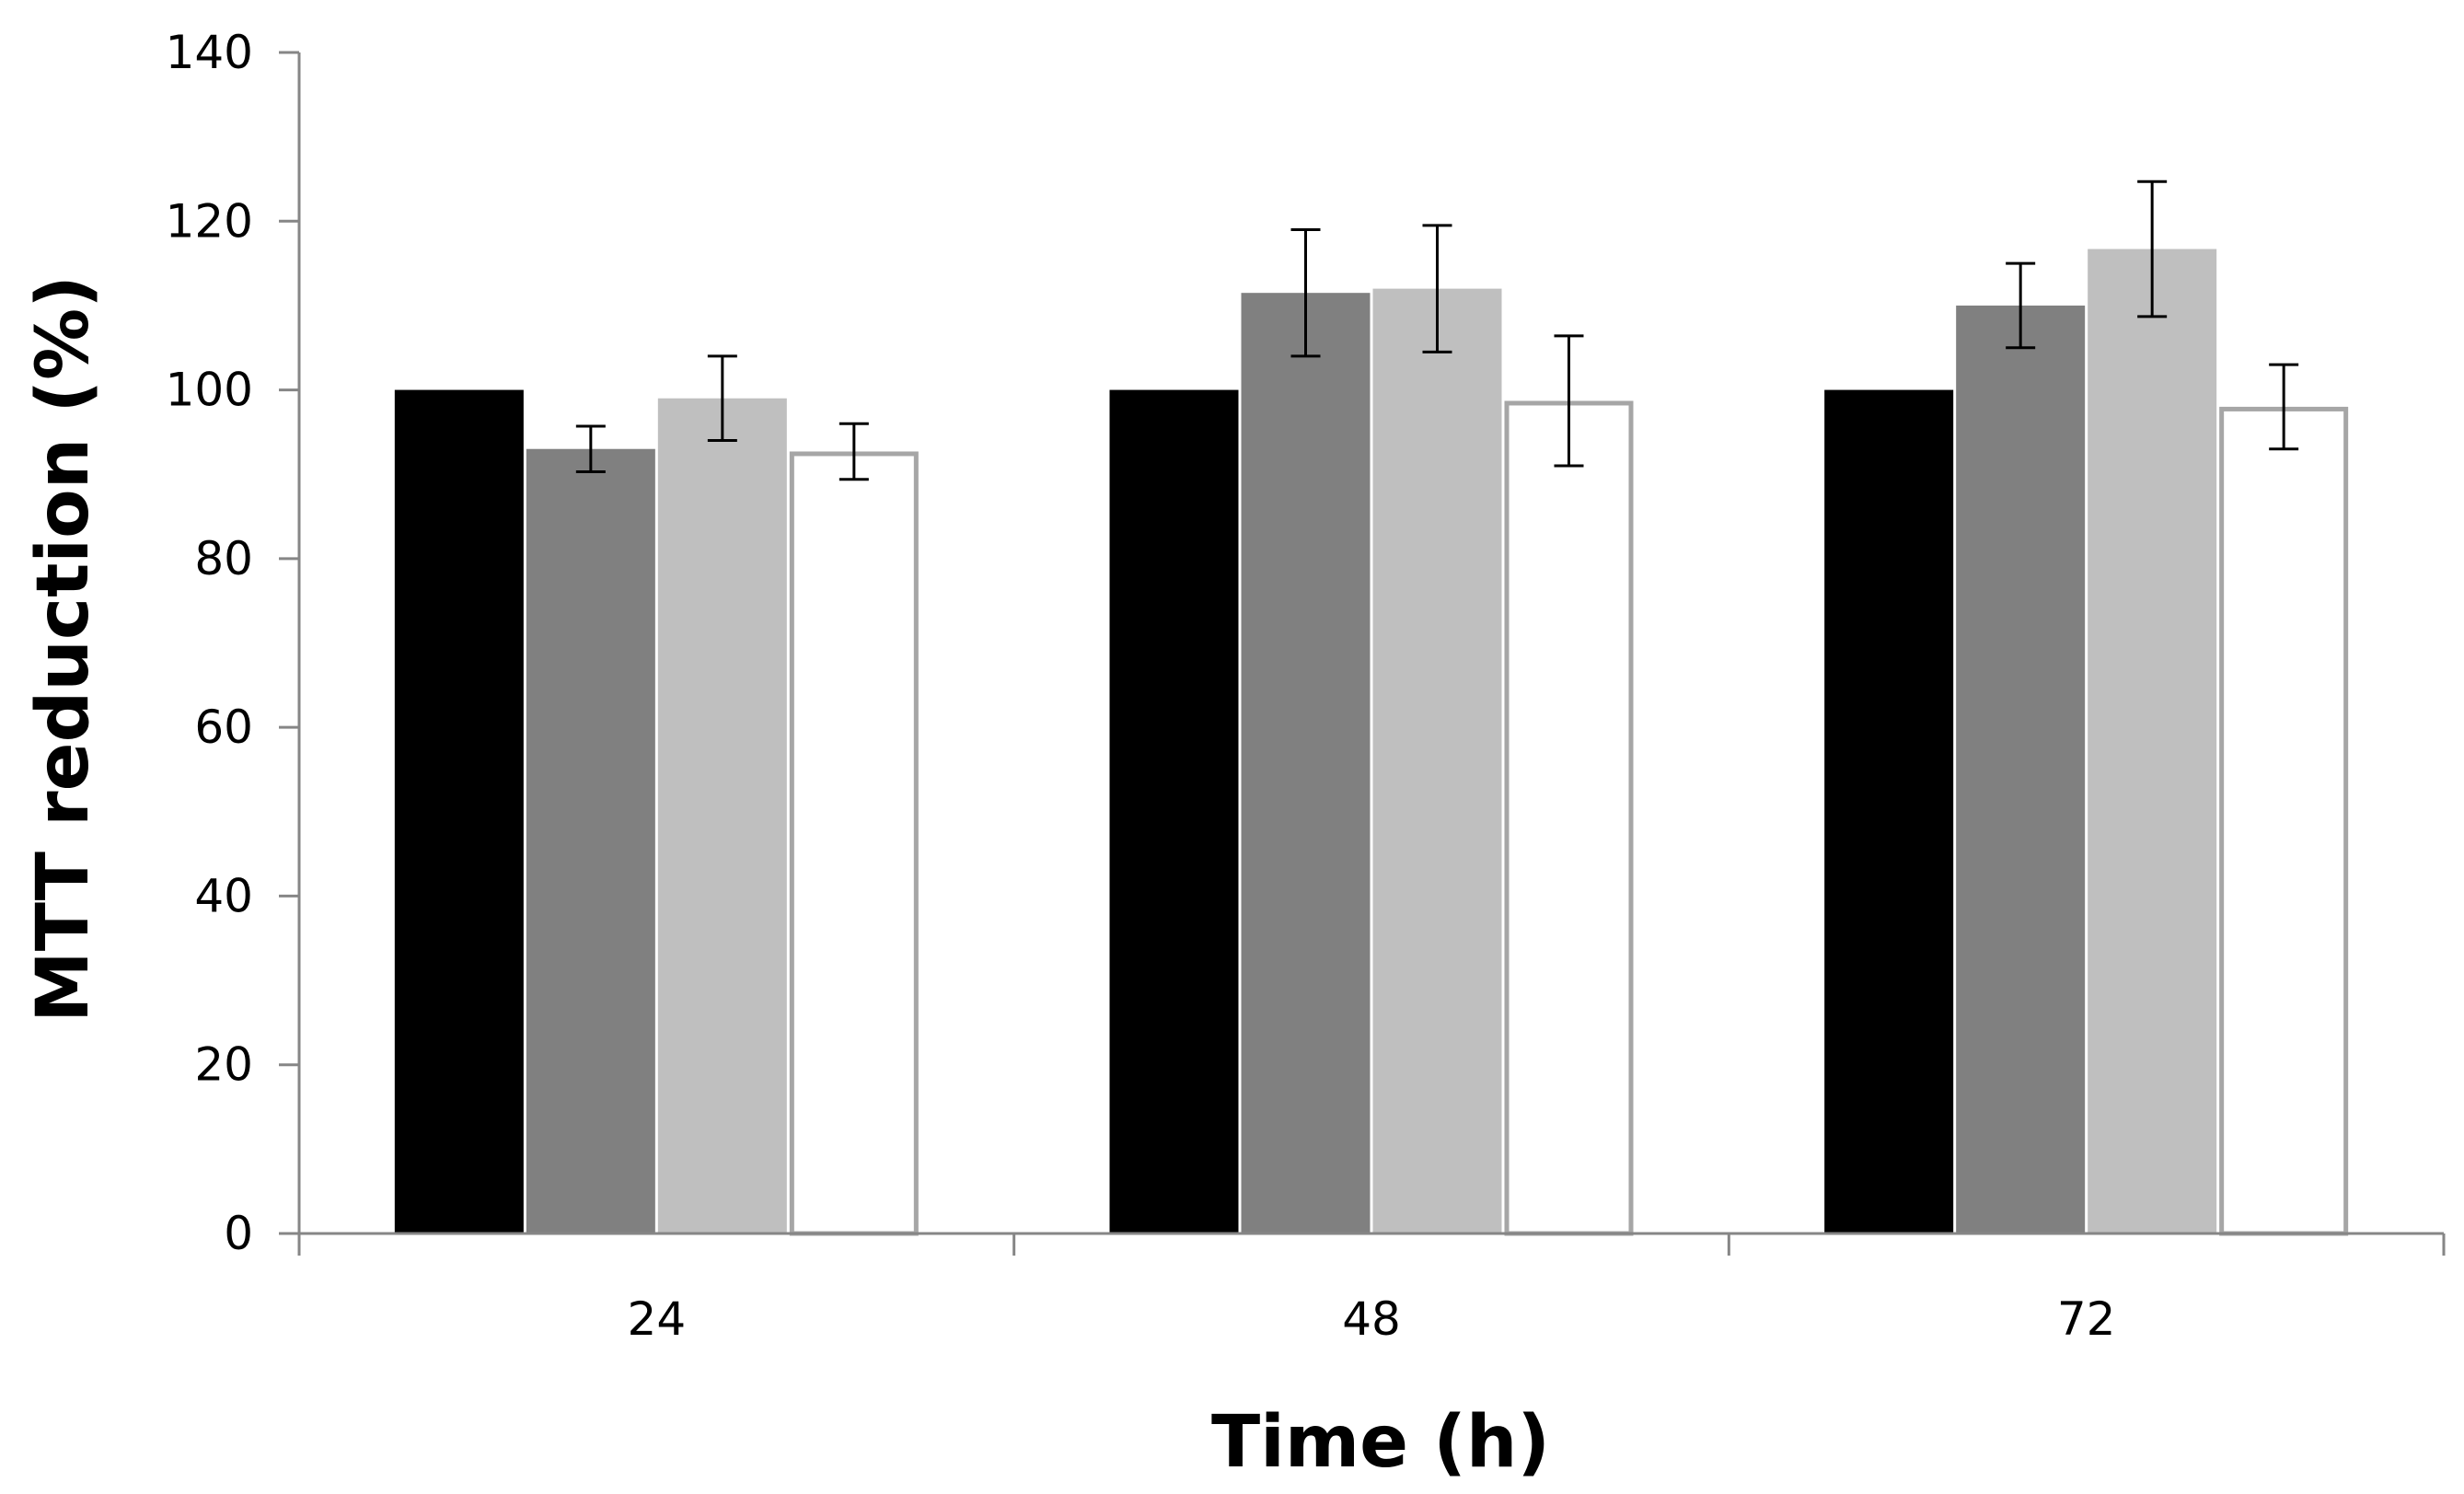  What do you see at coordinates (2086, 1319) in the screenshot?
I see `x-tick-label-72: 72` at bounding box center [2086, 1319].